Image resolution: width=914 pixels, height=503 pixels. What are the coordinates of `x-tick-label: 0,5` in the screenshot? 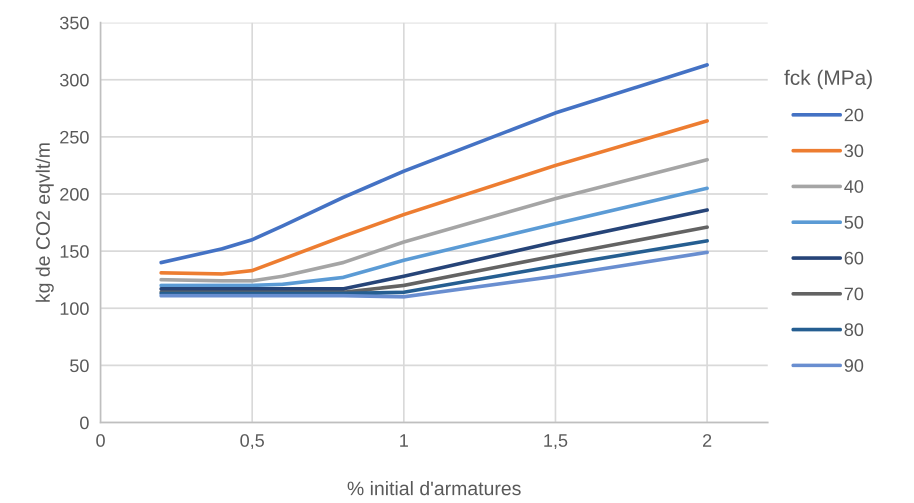 It's located at (252, 442).